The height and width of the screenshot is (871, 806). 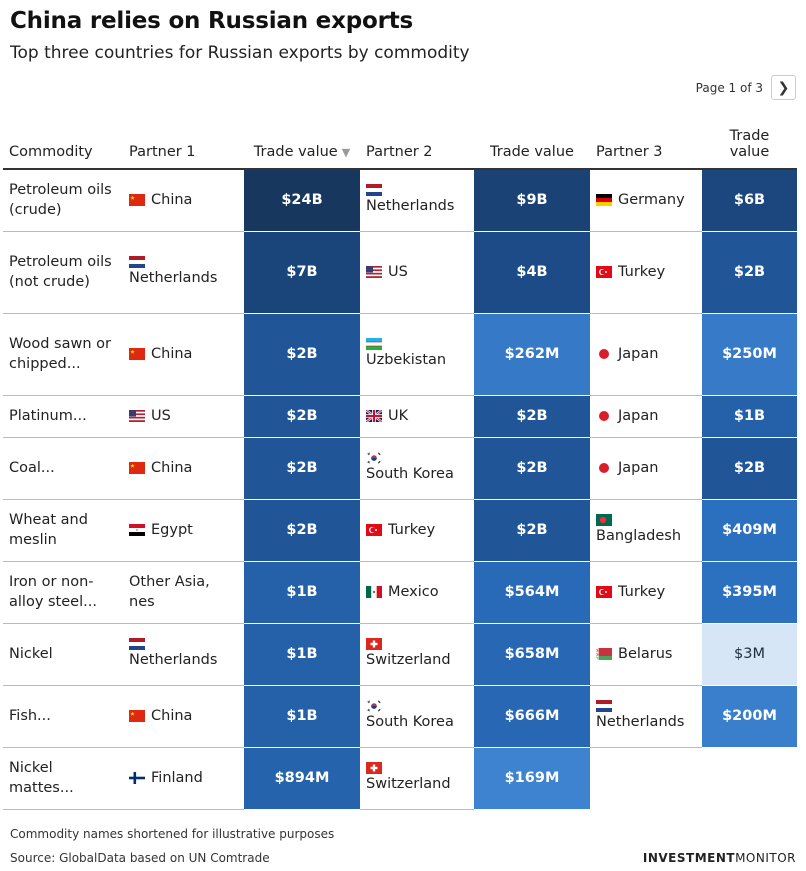 I want to click on bangladesh-flag-icon, so click(x=604, y=520).